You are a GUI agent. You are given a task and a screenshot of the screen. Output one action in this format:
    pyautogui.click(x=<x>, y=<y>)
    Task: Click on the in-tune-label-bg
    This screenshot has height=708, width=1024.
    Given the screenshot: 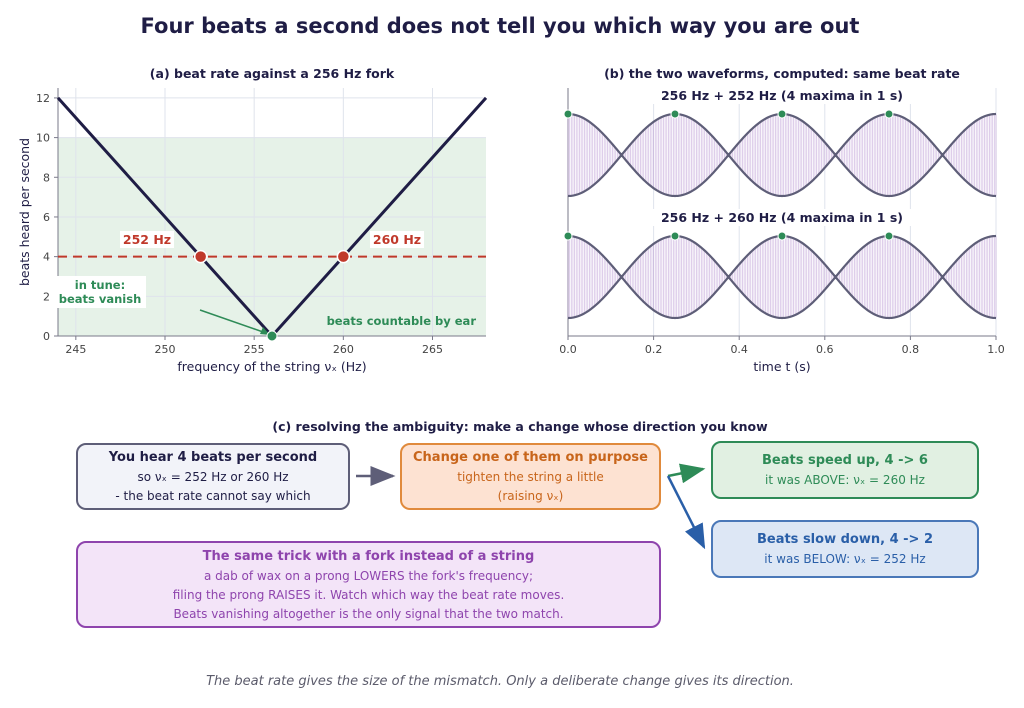 What is the action you would take?
    pyautogui.click(x=100, y=292)
    